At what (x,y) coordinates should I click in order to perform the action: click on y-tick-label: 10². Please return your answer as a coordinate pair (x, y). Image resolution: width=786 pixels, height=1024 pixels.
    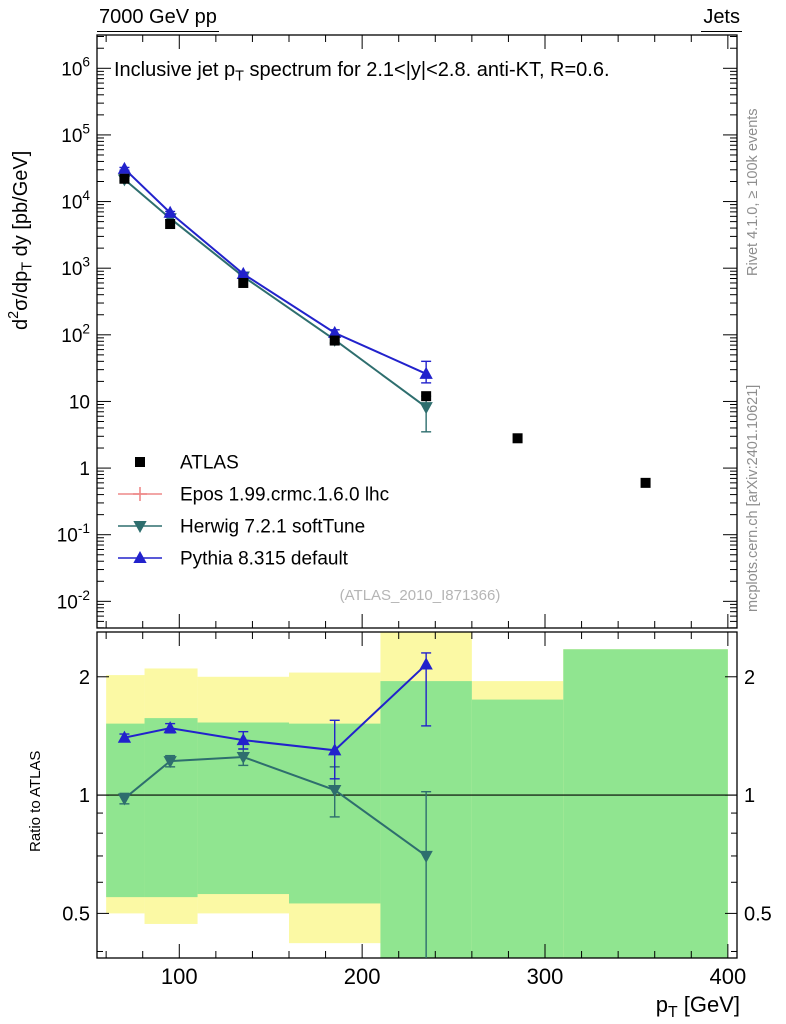
    Looking at the image, I should click on (75, 334).